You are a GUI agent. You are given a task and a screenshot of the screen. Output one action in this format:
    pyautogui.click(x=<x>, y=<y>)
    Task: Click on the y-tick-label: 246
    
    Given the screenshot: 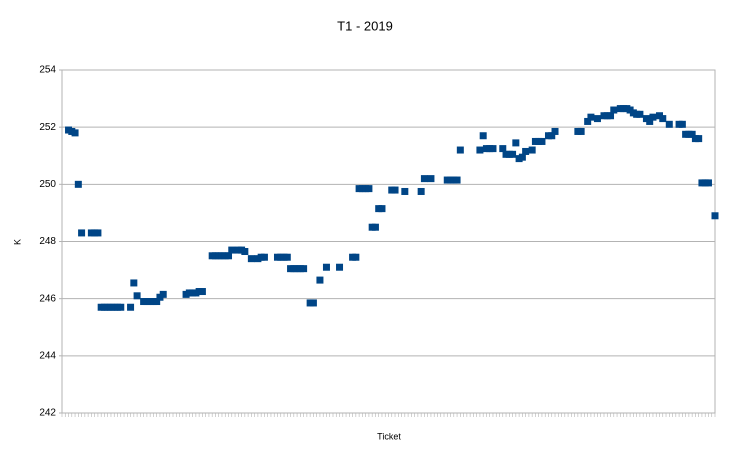 What is the action you would take?
    pyautogui.click(x=47, y=298)
    